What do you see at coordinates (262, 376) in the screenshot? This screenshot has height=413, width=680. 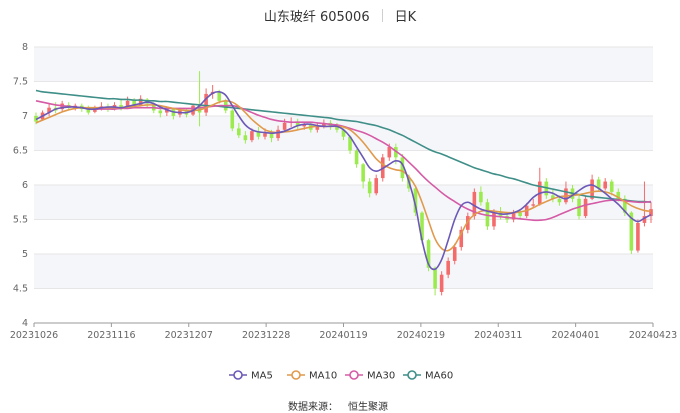 I see `legend-label: MA5` at bounding box center [262, 376].